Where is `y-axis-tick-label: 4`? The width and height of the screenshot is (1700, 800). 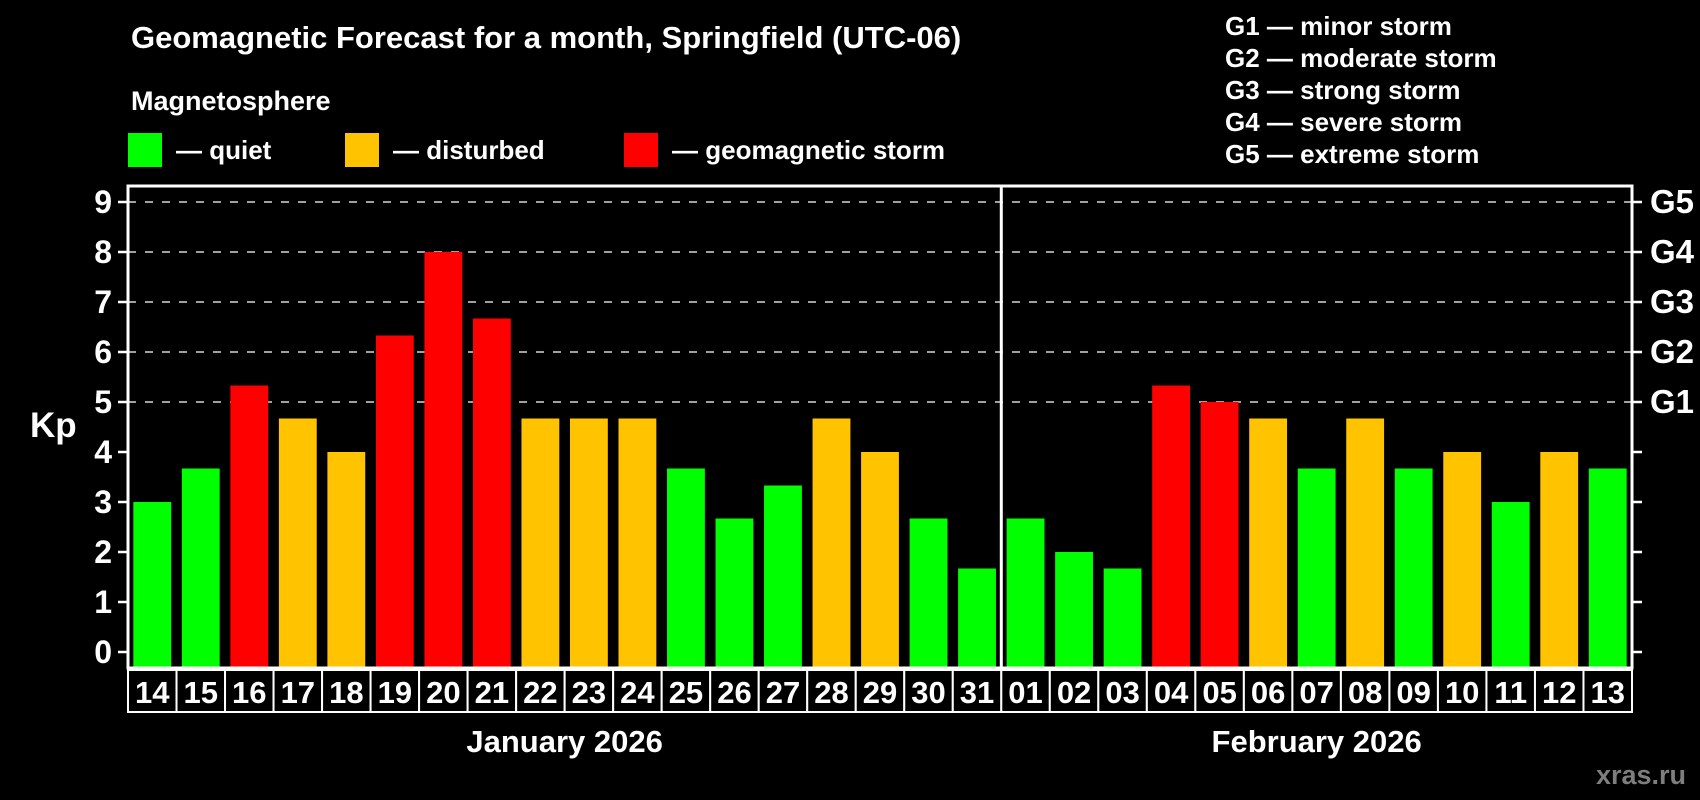
y-axis-tick-label: 4 is located at coordinates (103, 452).